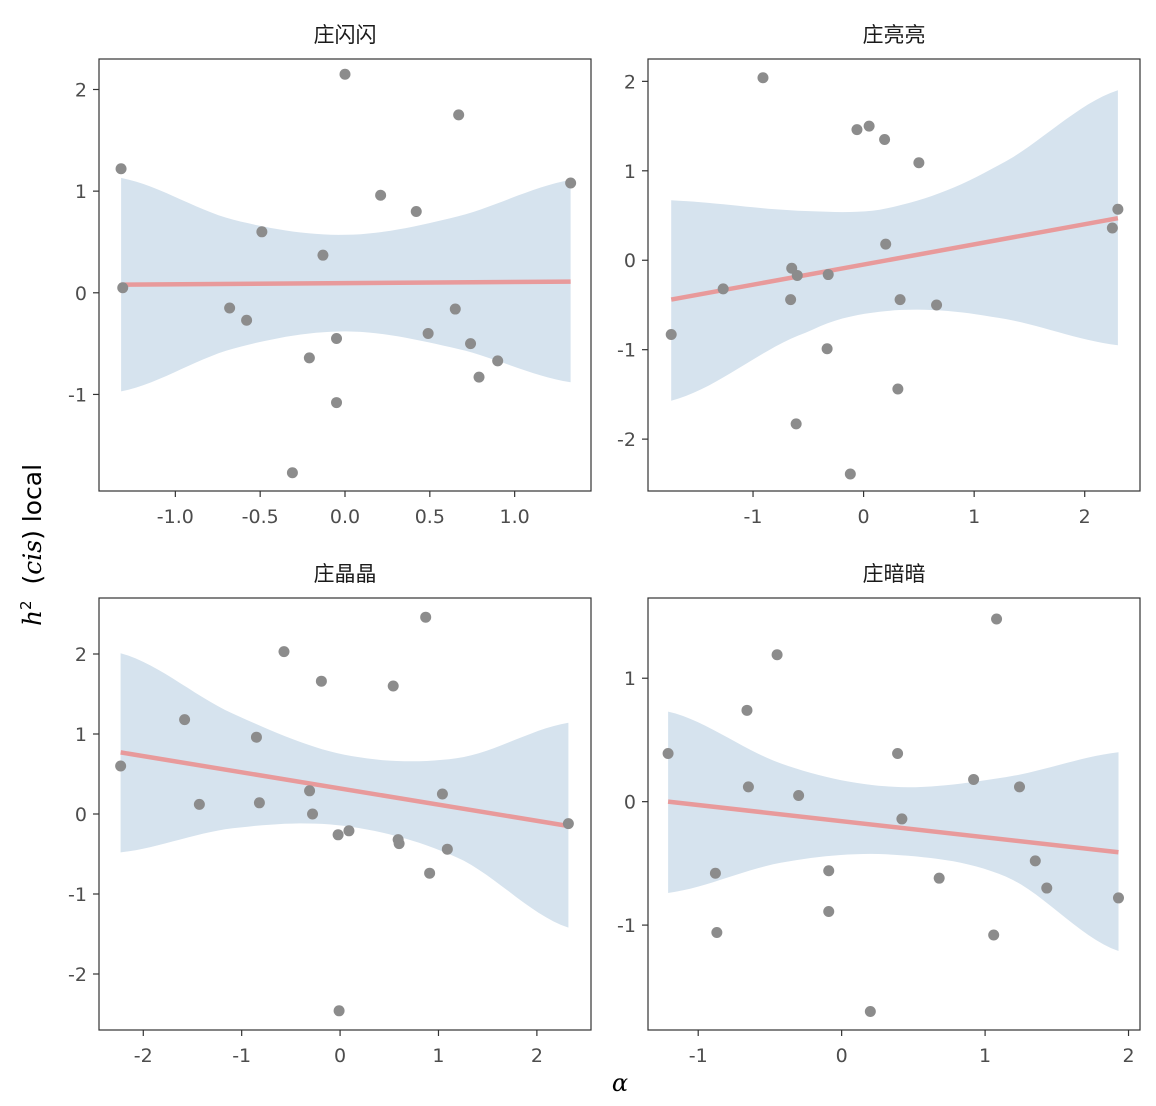 Image resolution: width=1156 pixels, height=1106 pixels. Describe the element at coordinates (894, 35) in the screenshot. I see `panel-title: 庄亮亮` at that location.